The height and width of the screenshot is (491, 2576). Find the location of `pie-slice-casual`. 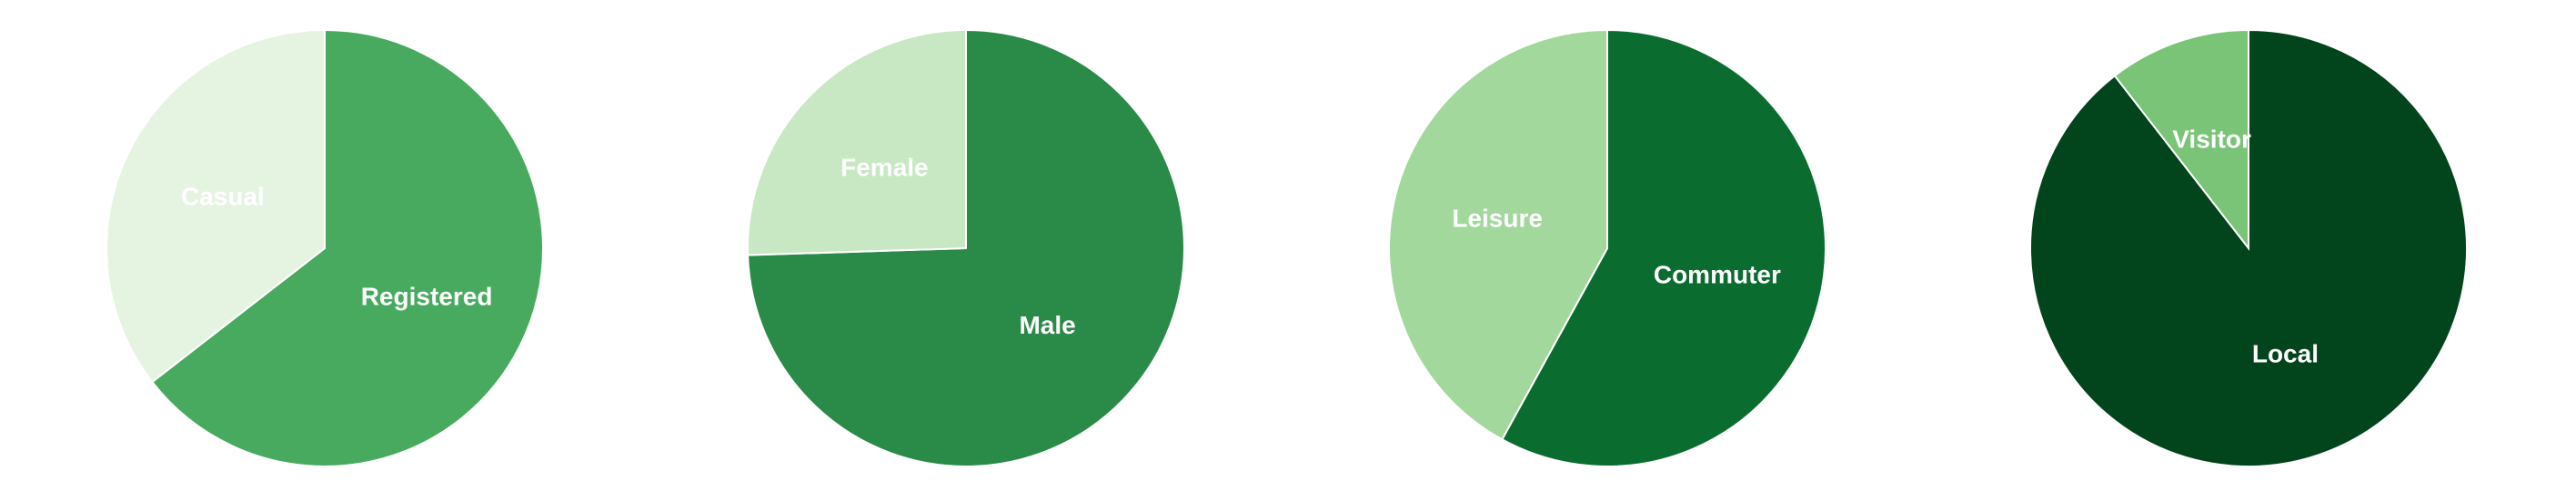

pie-slice-casual is located at coordinates (216, 206).